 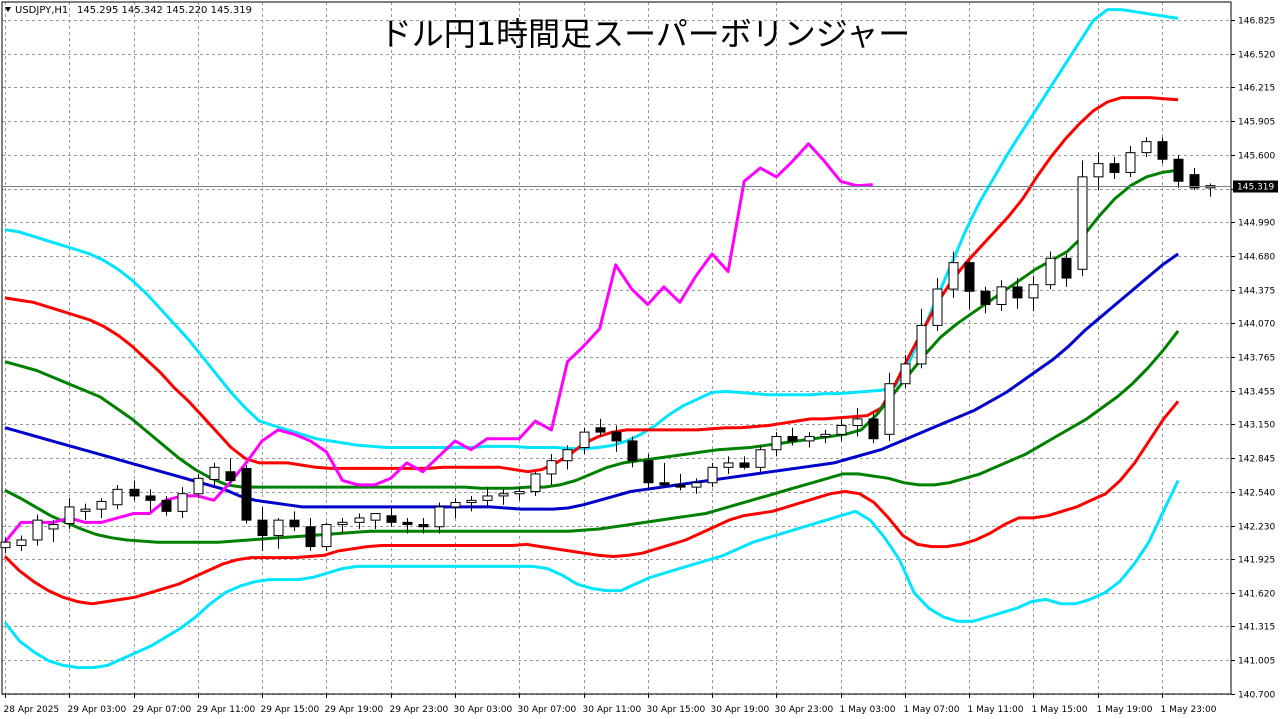 I want to click on current-price-badge, so click(x=1255, y=186).